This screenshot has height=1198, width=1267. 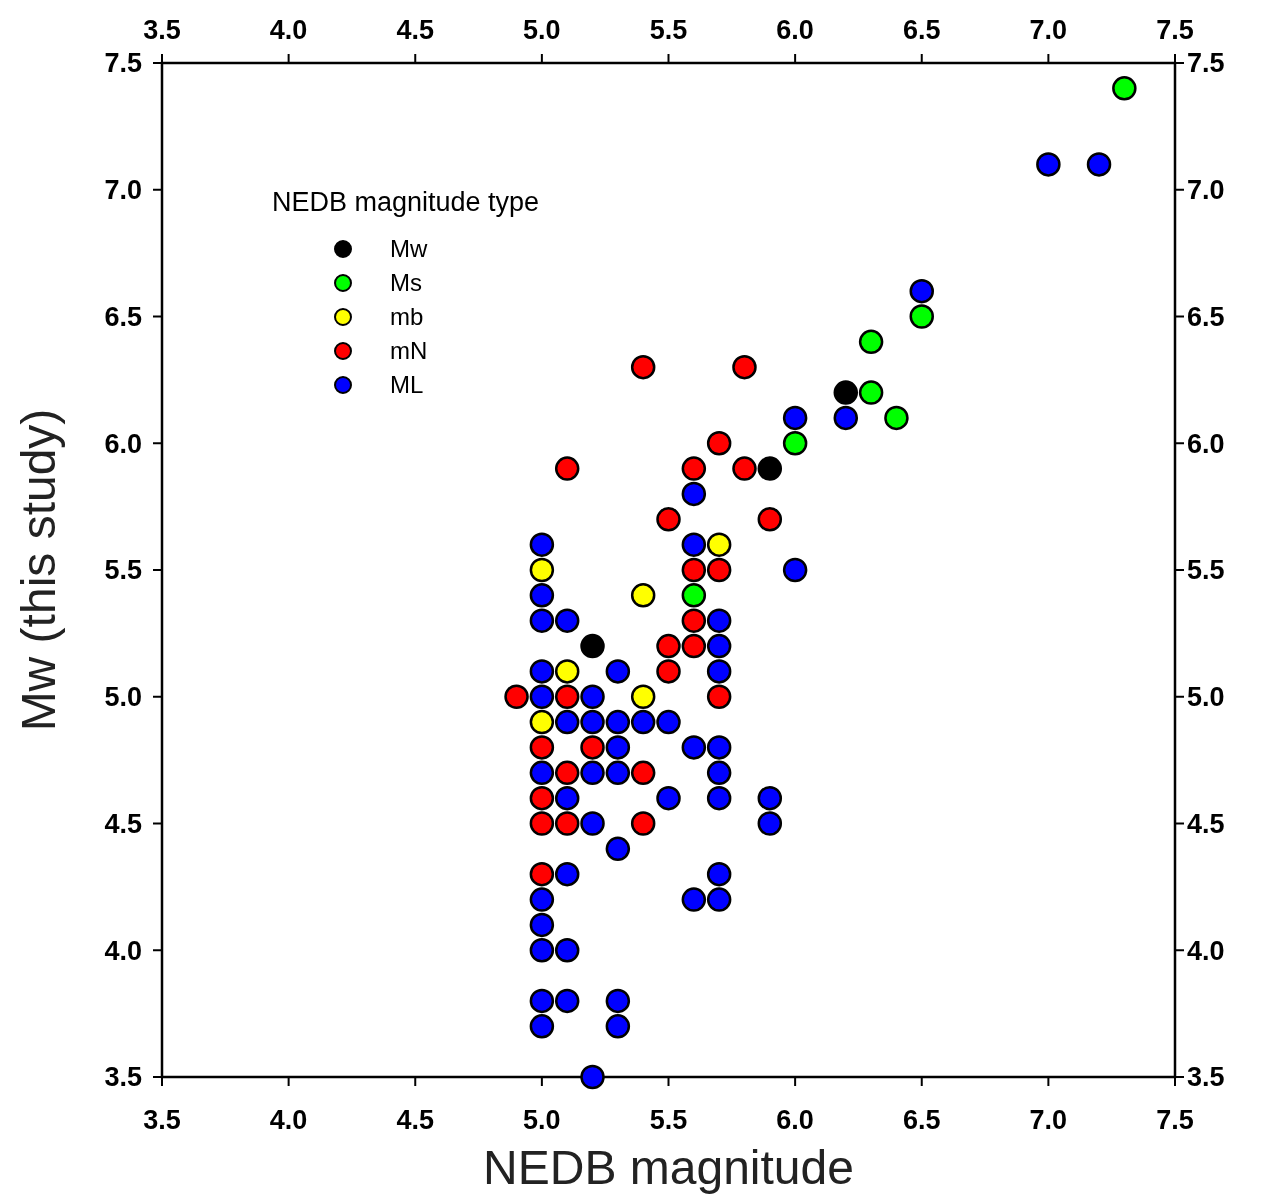 What do you see at coordinates (288, 30) in the screenshot?
I see `x-tick-label: 4.0` at bounding box center [288, 30].